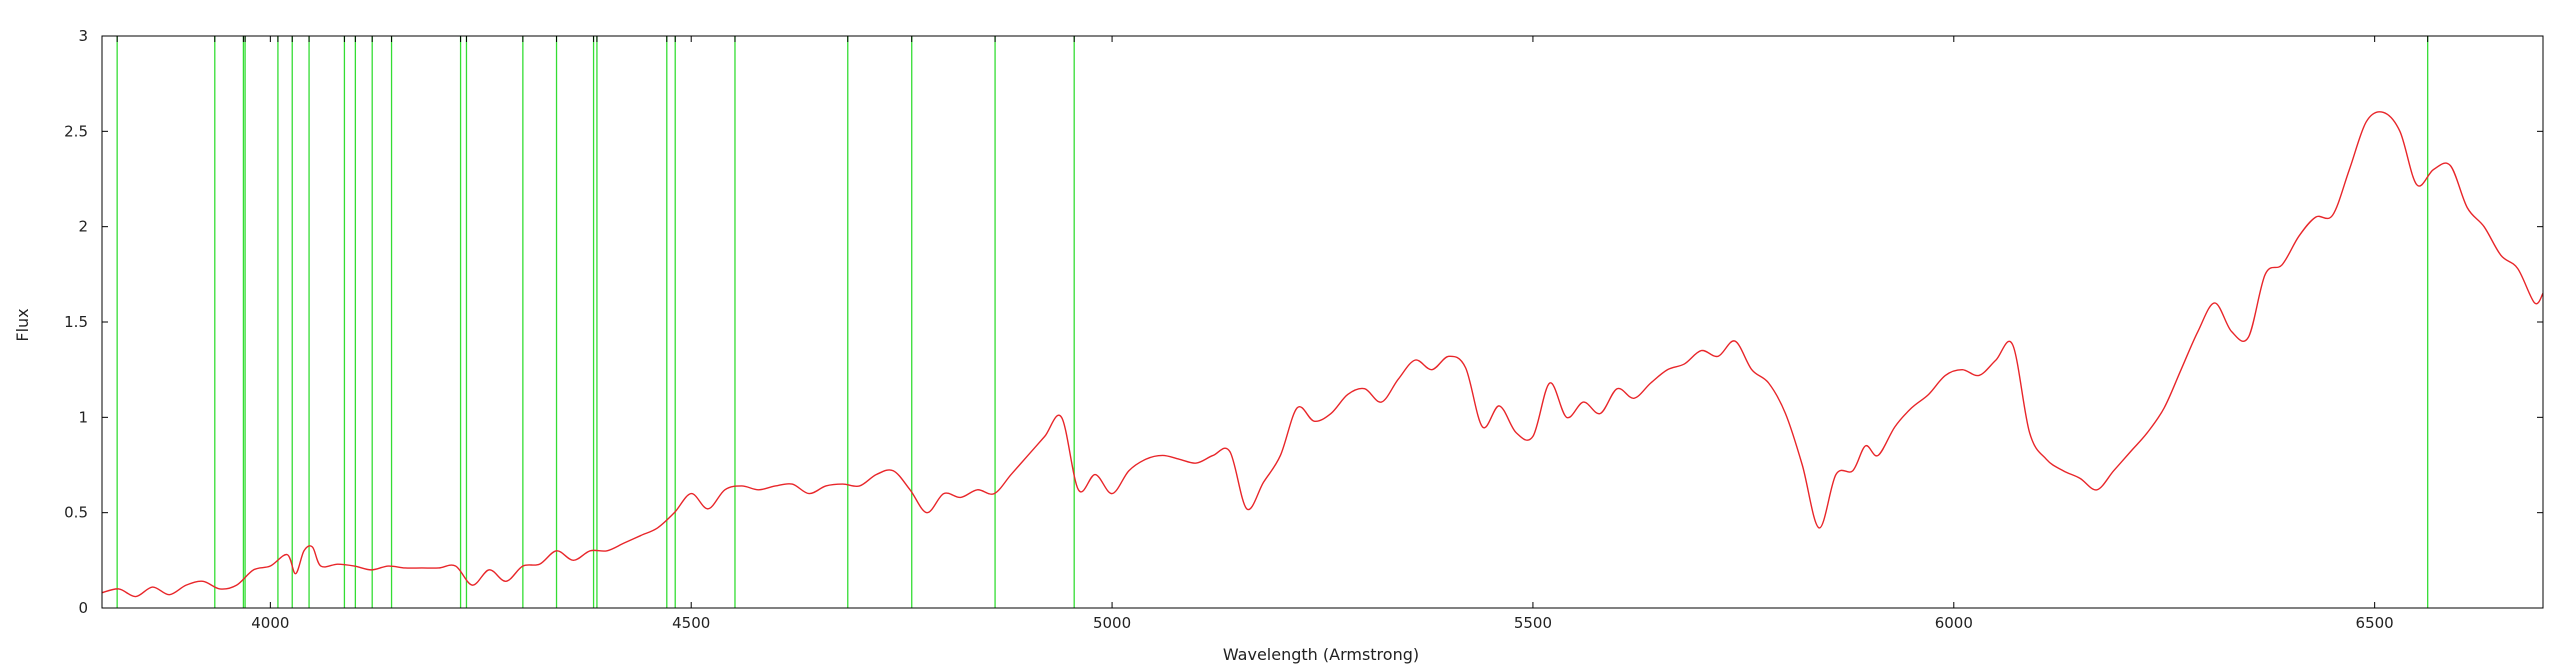 This screenshot has height=668, width=2560. I want to click on y-axis-title: Flux, so click(22, 324).